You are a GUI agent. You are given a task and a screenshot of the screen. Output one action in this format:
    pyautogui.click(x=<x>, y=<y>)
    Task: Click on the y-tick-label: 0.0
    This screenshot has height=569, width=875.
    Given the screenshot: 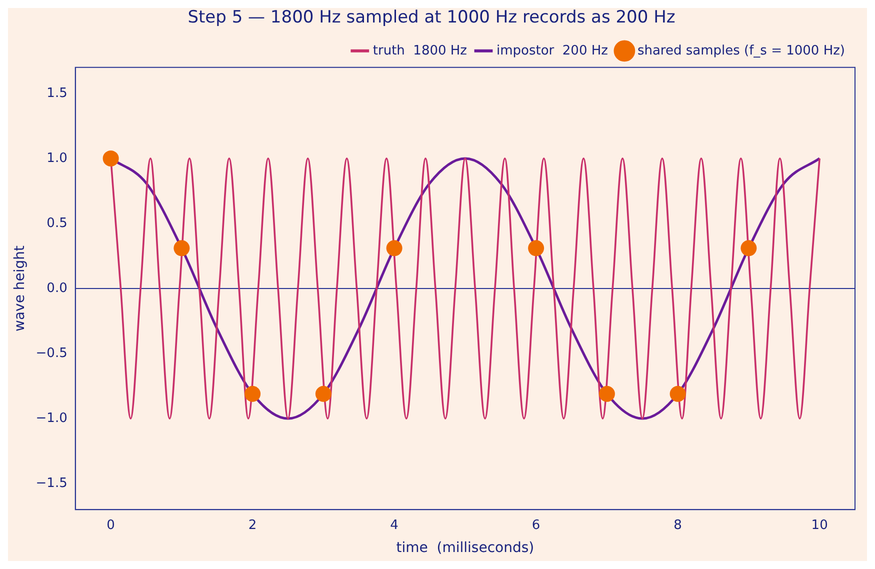 What is the action you would take?
    pyautogui.click(x=57, y=288)
    